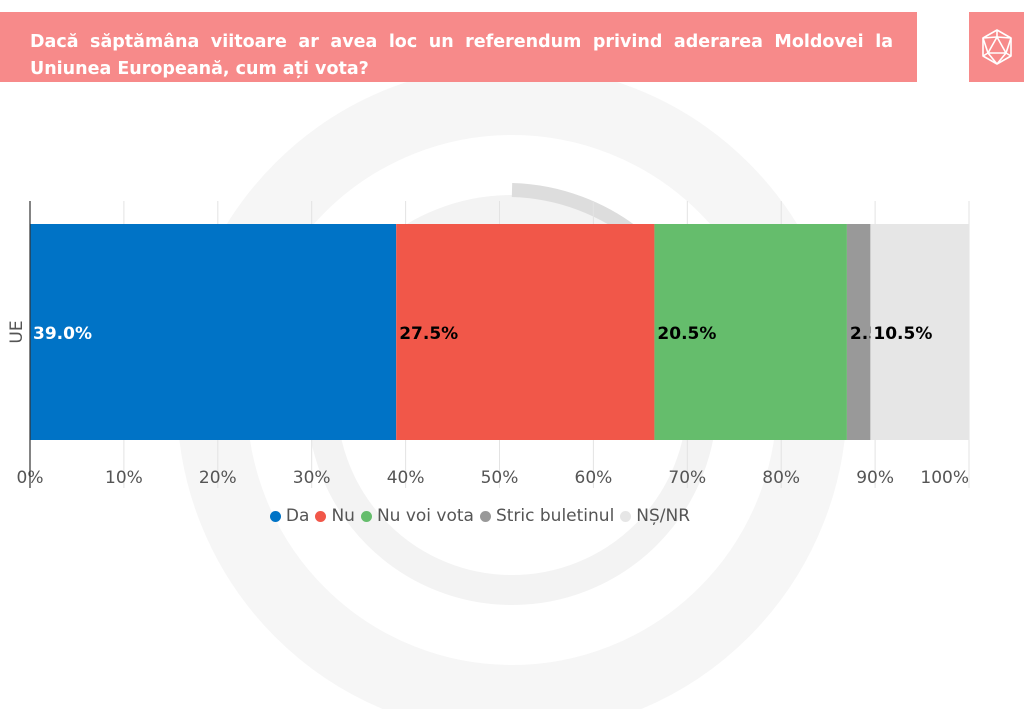  I want to click on legend-item: Nu voi vota, so click(417, 516).